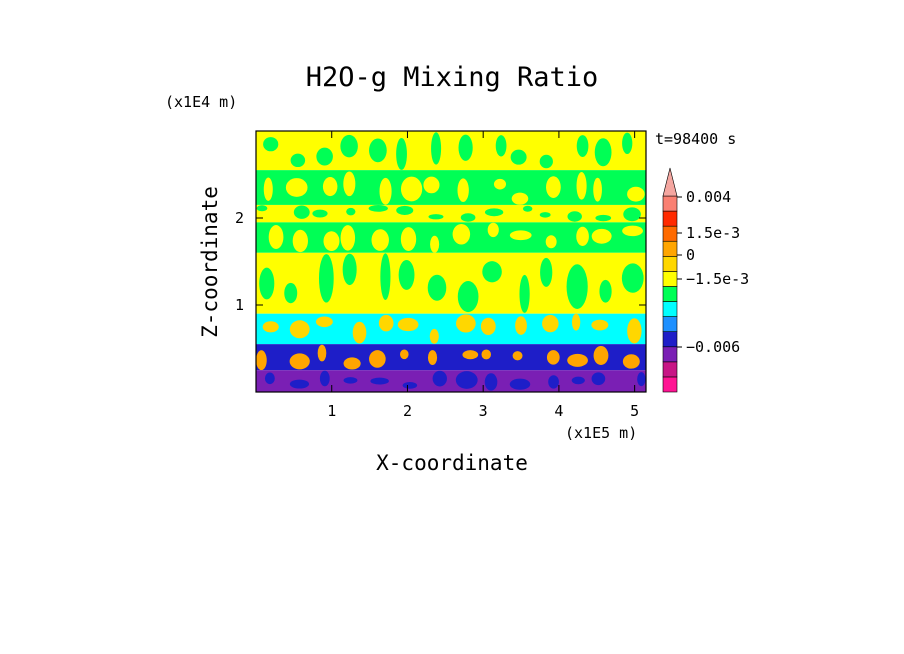 The width and height of the screenshot is (904, 654). I want to click on time-label: t=98400 s, so click(695, 139).